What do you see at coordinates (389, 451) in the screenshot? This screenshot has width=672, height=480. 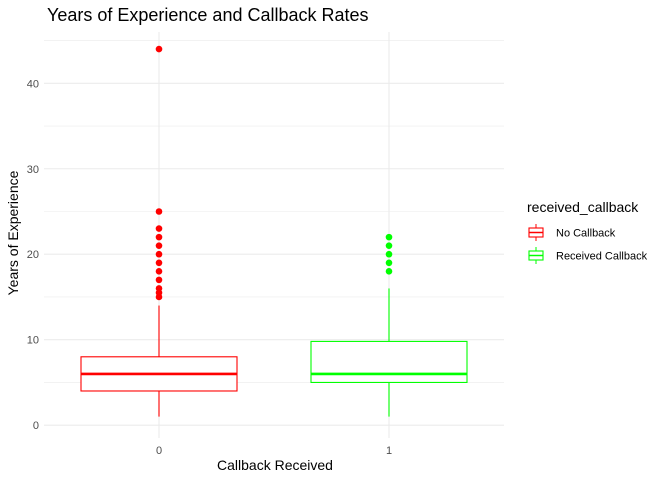 I see `x-tick-label: 1` at bounding box center [389, 451].